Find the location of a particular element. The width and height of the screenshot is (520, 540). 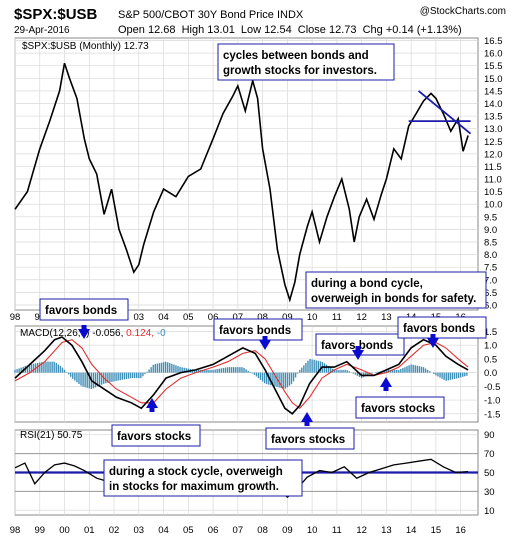

price-y-tick-label: 8.0 is located at coordinates (490, 255).